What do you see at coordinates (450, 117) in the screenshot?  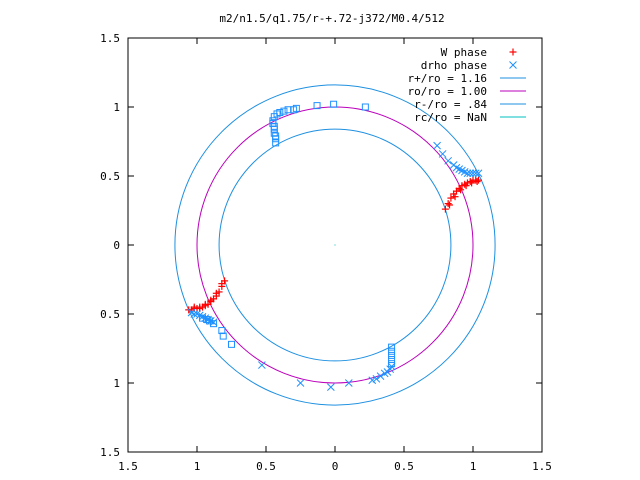 I see `legend-label: rc/ro = NaN` at bounding box center [450, 117].